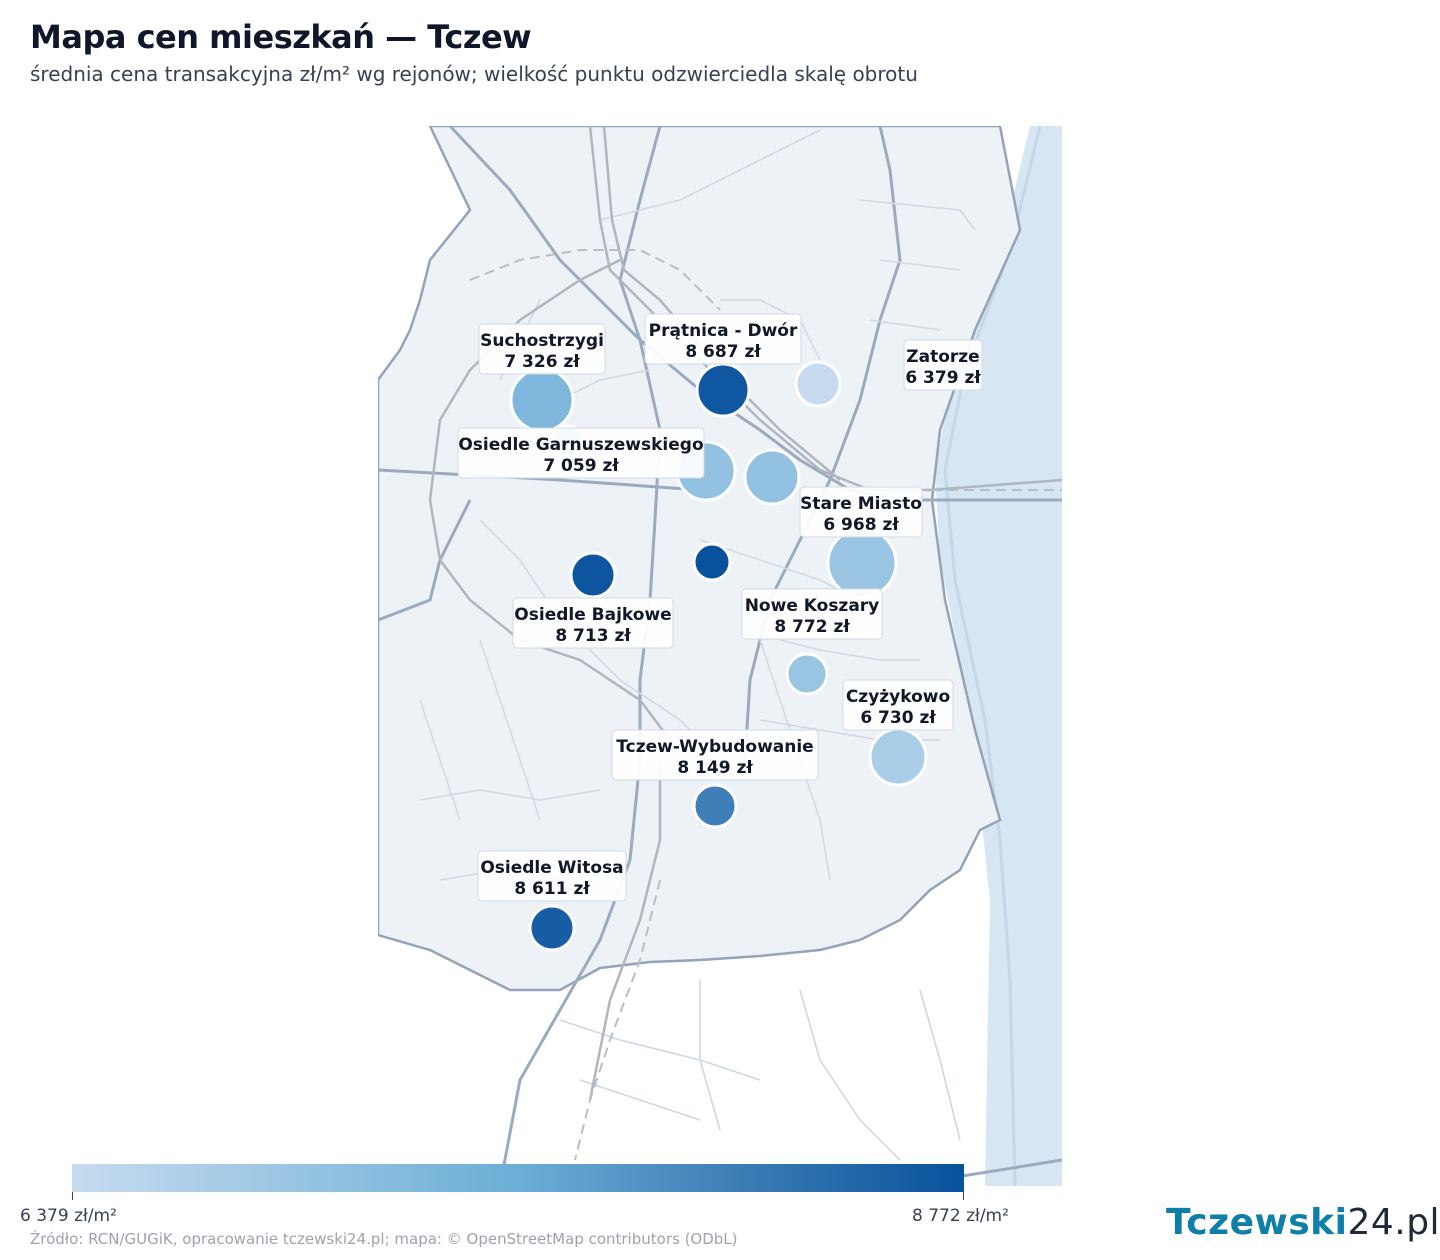 This screenshot has width=1440, height=1260. What do you see at coordinates (715, 768) in the screenshot?
I see `district-price: 8 149 zł` at bounding box center [715, 768].